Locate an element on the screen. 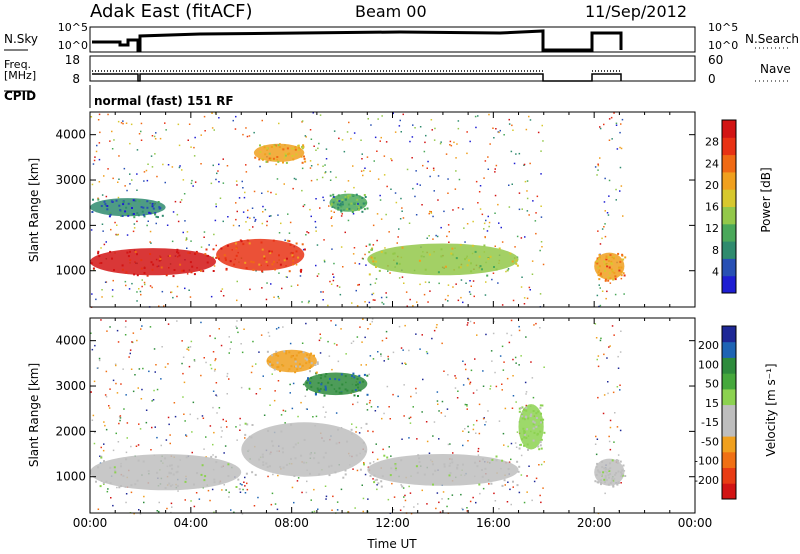 The image size is (800, 554). nsky-tick-bottom: 10^0 is located at coordinates (73, 45).